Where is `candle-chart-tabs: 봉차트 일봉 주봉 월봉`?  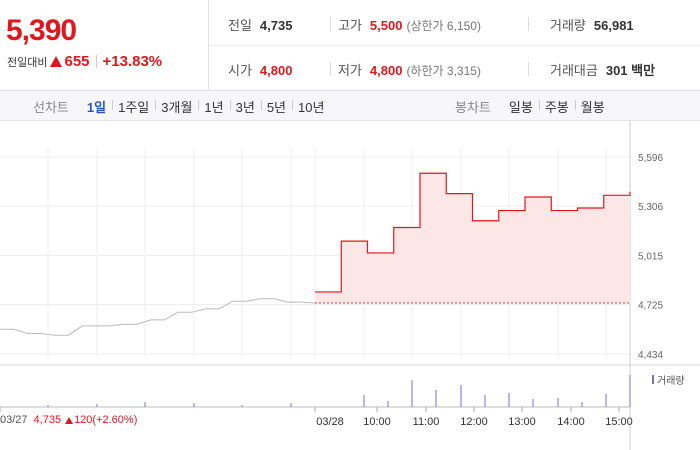
candle-chart-tabs: 봉차트 일봉 주봉 월봉 is located at coordinates (533, 106).